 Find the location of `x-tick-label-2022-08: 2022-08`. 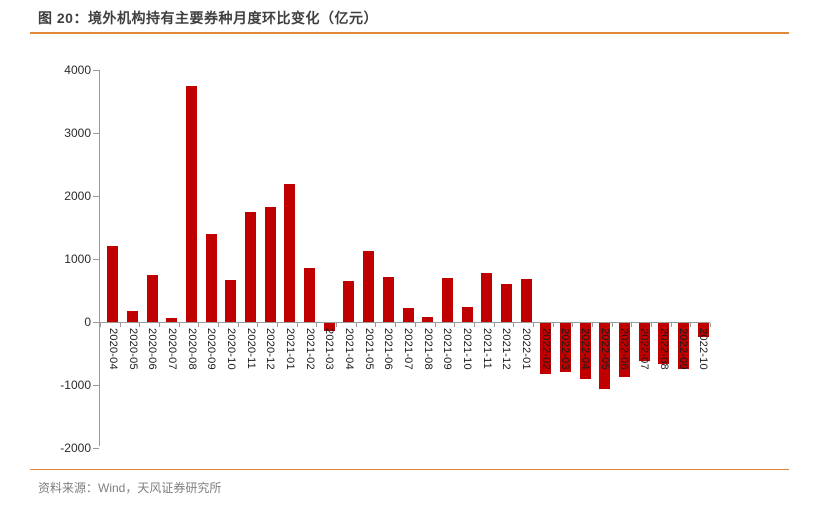

x-tick-label-2022-08: 2022-08 is located at coordinates (663, 349).